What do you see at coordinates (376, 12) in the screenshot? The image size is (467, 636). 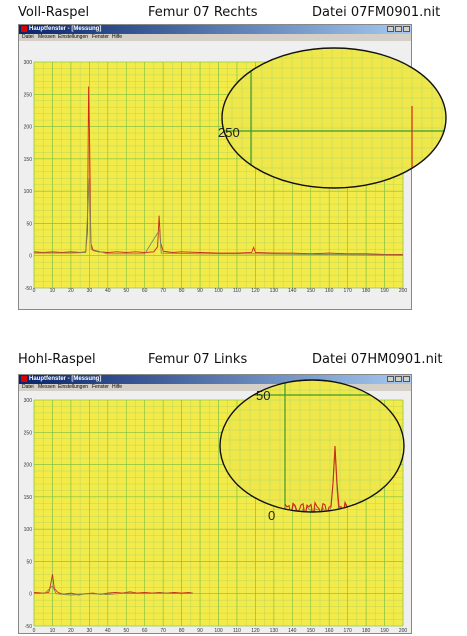 I see `file-caption: Datei 07FM0901.nit` at bounding box center [376, 12].